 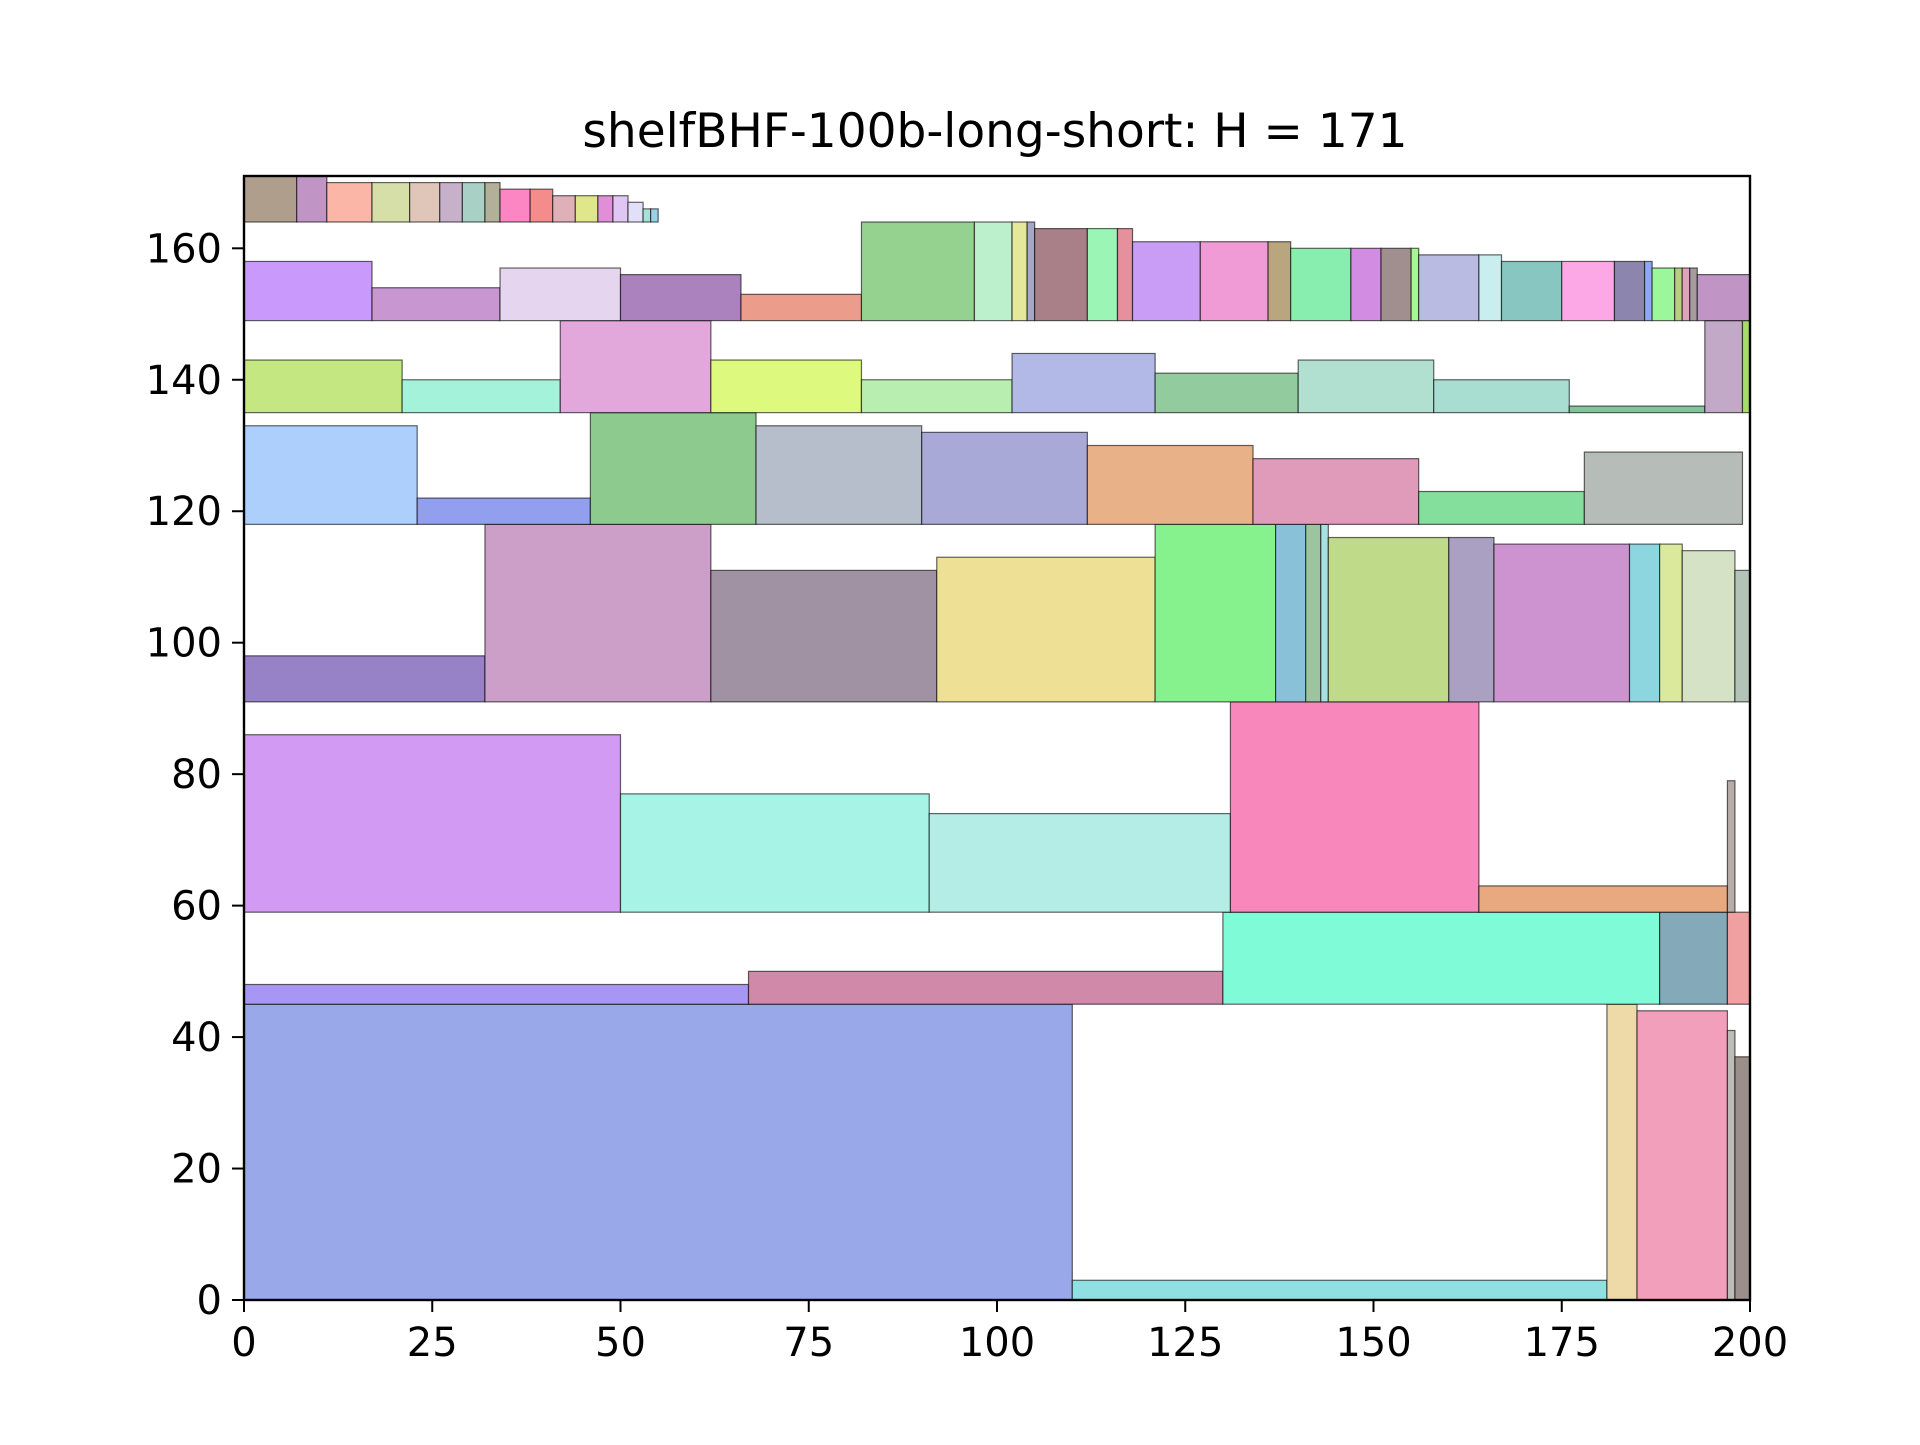 I want to click on y-tick-label: 0, so click(x=209, y=1301).